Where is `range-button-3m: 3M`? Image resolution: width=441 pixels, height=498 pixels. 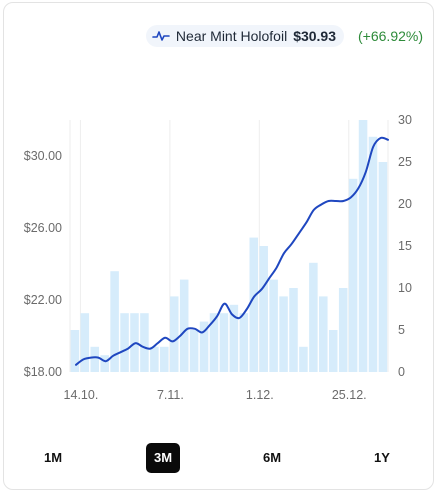
range-button-3m: 3M is located at coordinates (163, 458).